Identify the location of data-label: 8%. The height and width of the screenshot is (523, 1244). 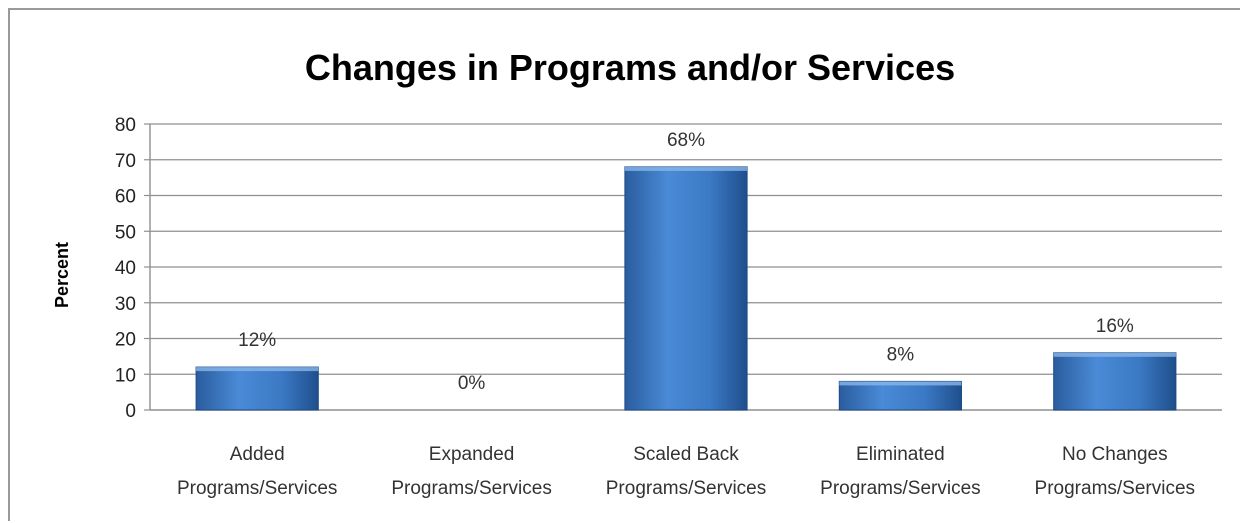
(901, 354).